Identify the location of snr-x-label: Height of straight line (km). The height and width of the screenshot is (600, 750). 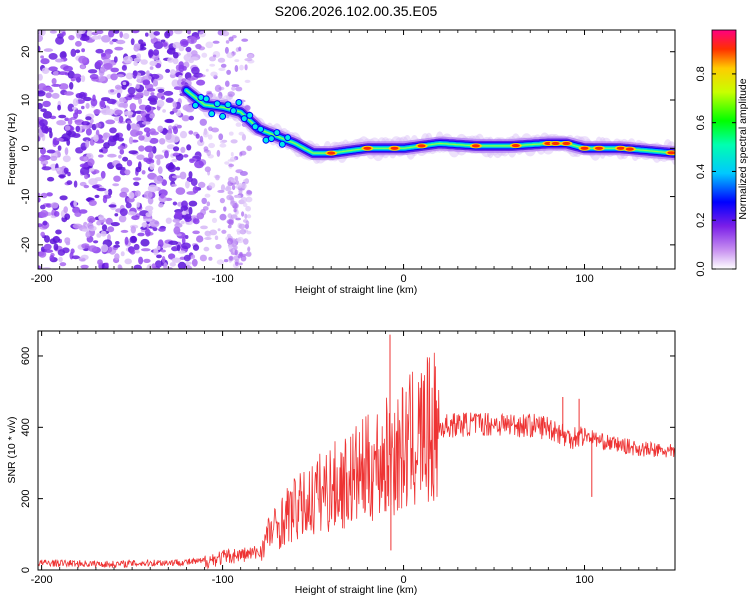
(356, 590).